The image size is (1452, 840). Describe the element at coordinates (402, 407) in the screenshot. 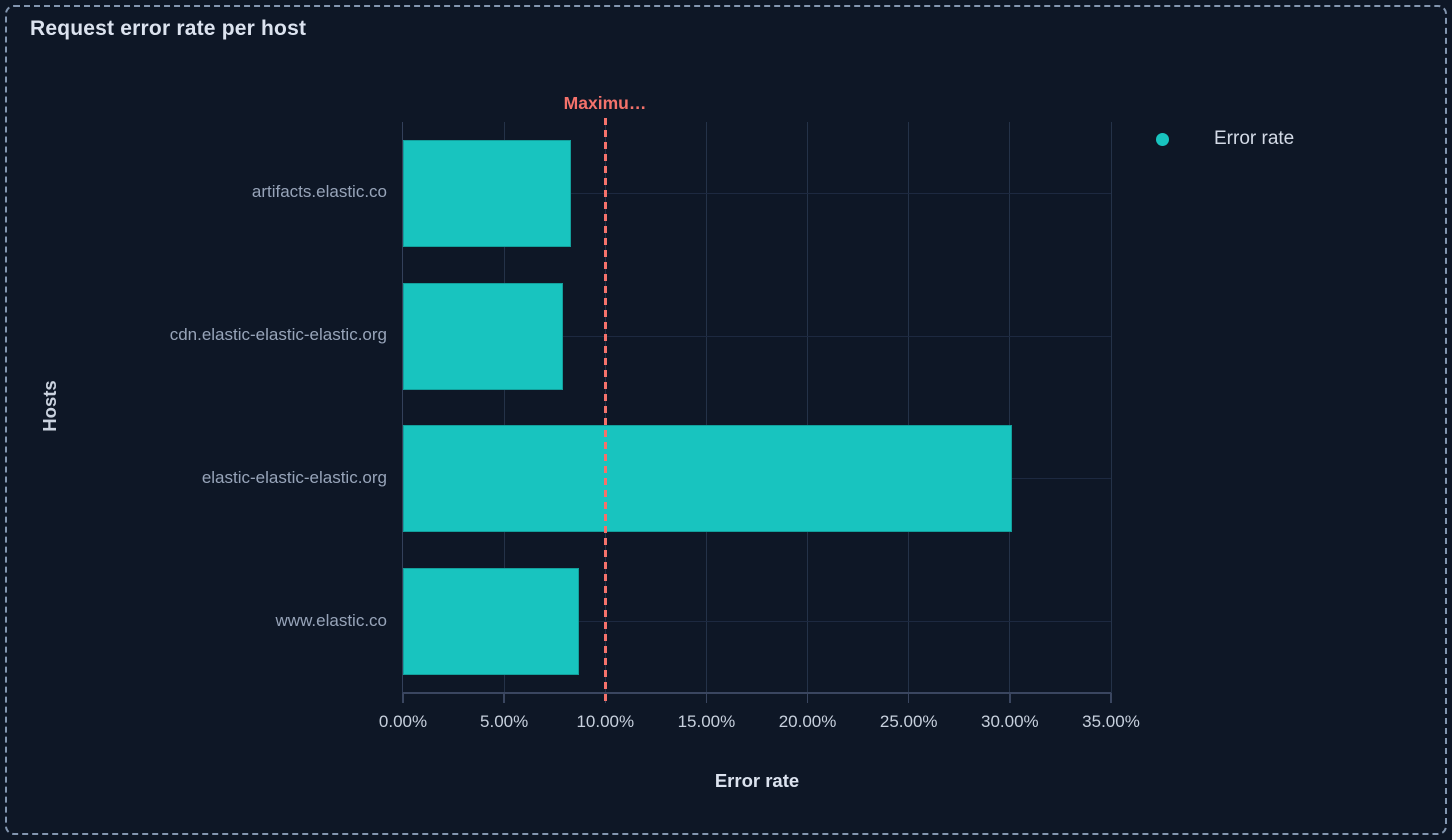

I see `y-axis-line` at that location.